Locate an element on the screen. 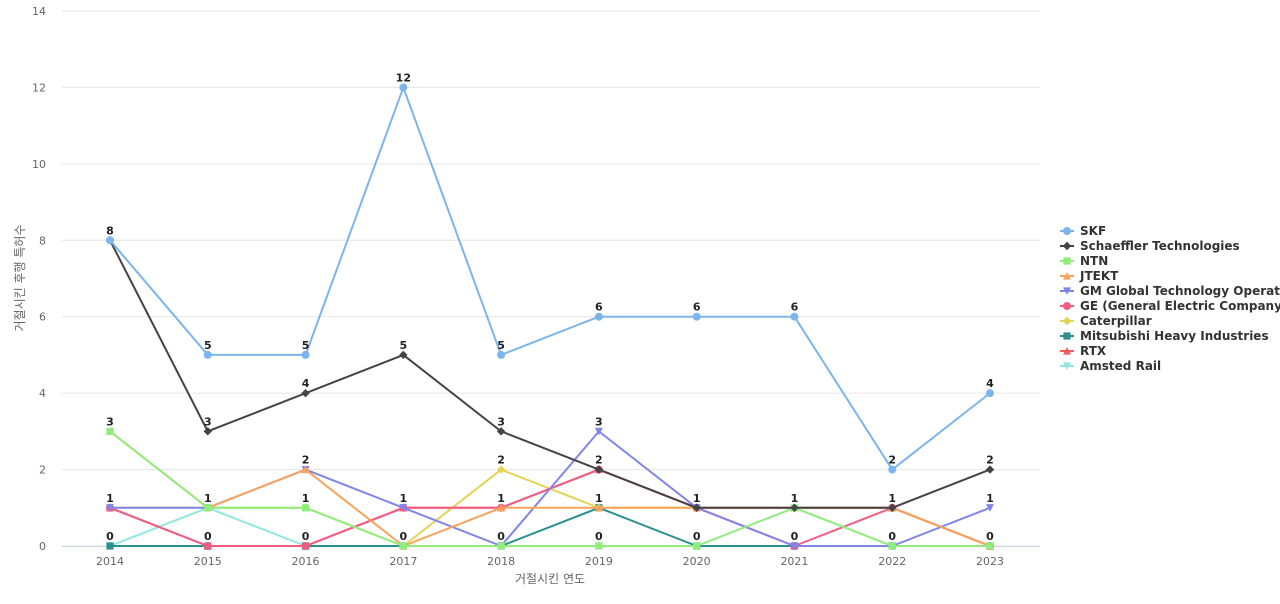 This screenshot has width=1280, height=604. legend-label: JTEKT is located at coordinates (1099, 276).